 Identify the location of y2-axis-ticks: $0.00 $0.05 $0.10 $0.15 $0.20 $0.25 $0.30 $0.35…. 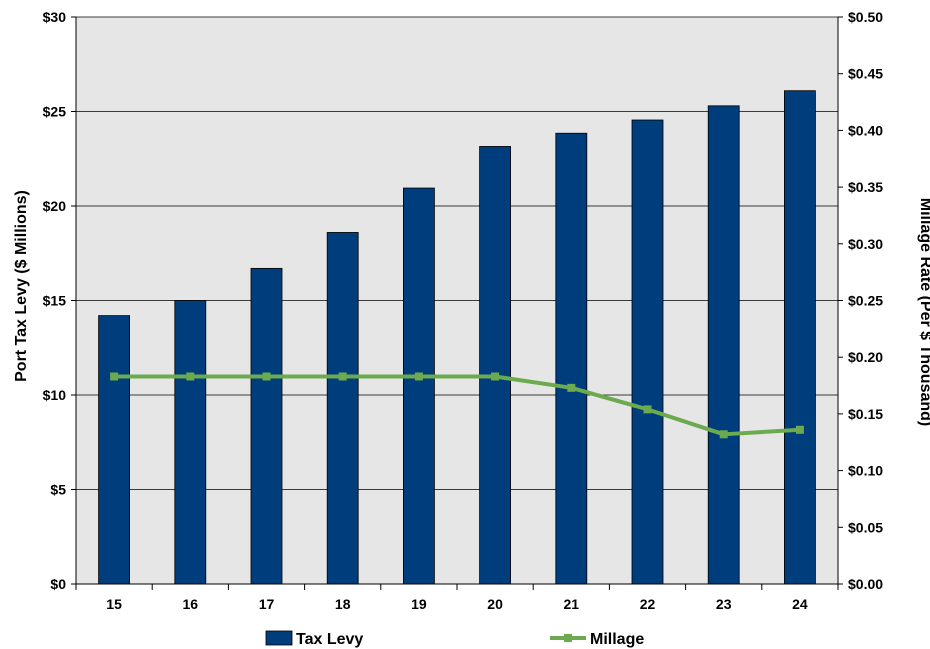
(865, 300).